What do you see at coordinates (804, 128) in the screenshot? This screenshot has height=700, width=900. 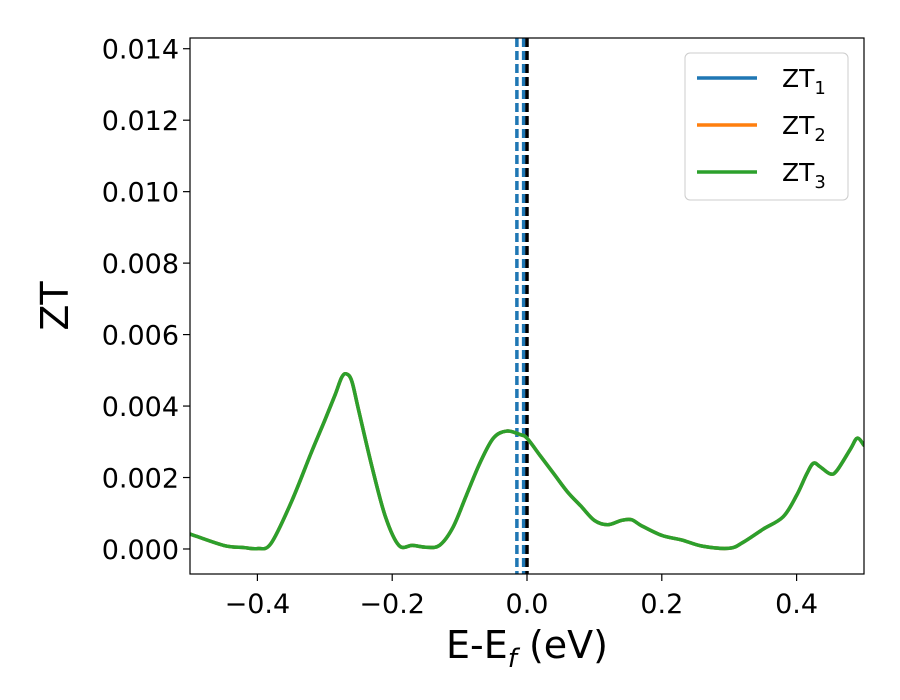 I see `legend-label-2: ZT2` at bounding box center [804, 128].